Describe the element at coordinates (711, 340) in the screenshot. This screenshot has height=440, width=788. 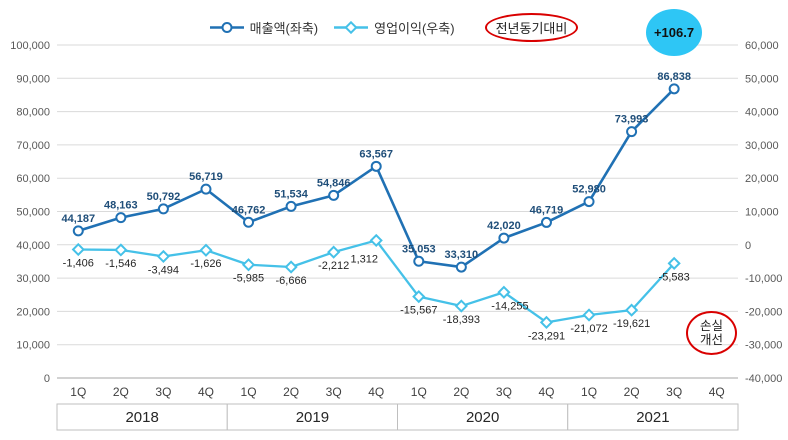
I see `annotation-line2: 개선` at that location.